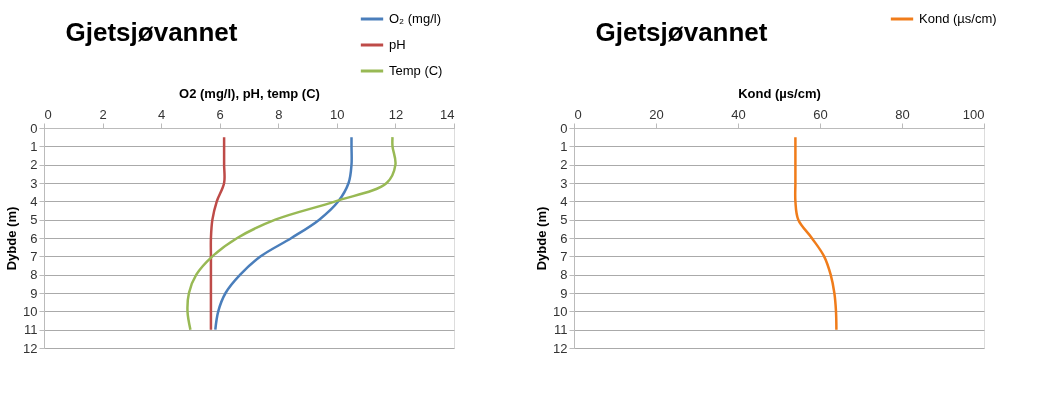 This screenshot has width=1060, height=405. I want to click on x-tick-label: 40, so click(738, 114).